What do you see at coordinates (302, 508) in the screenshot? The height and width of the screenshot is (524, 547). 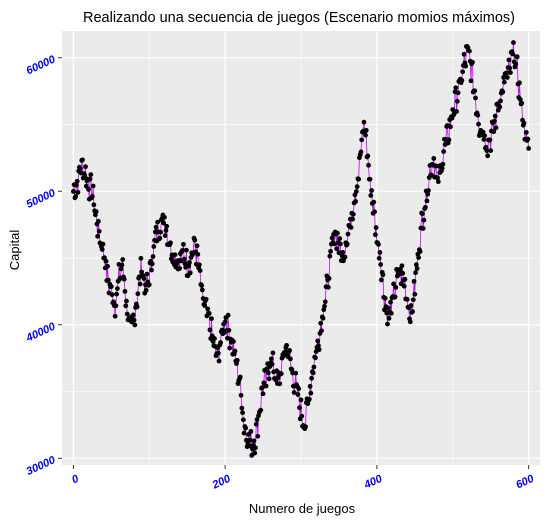 I see `x-axis-title: Numero de juegos` at bounding box center [302, 508].